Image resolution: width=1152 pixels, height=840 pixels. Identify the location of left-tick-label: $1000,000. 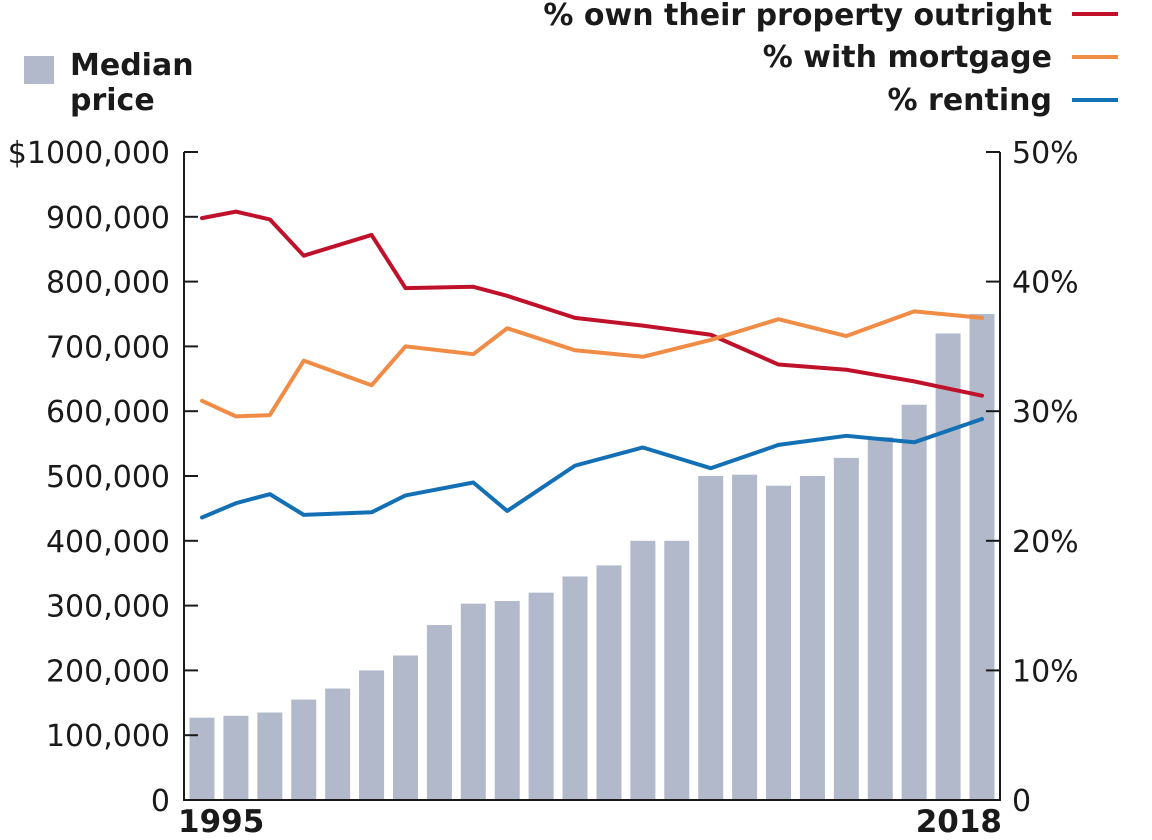
(89, 153).